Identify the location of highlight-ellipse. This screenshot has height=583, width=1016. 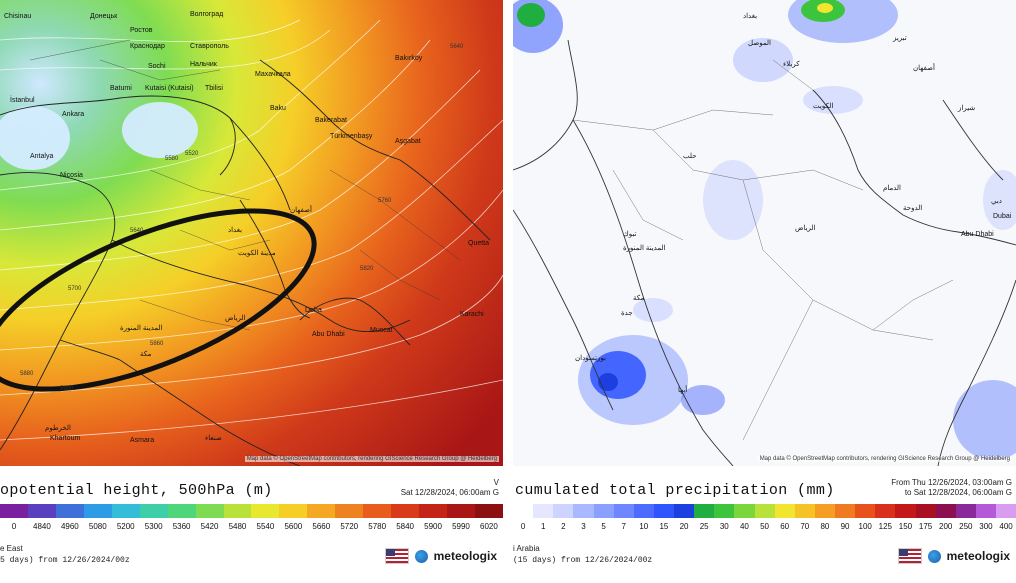
(158, 300).